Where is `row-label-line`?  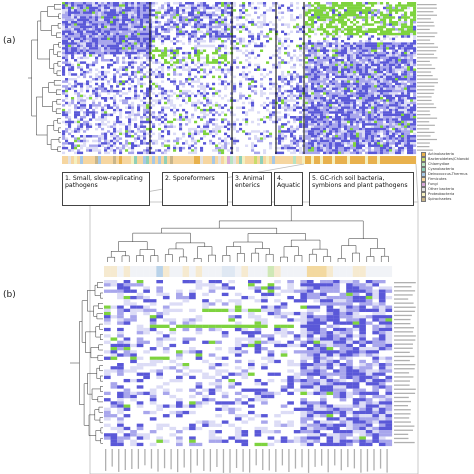 row-label-line is located at coordinates (427, 107).